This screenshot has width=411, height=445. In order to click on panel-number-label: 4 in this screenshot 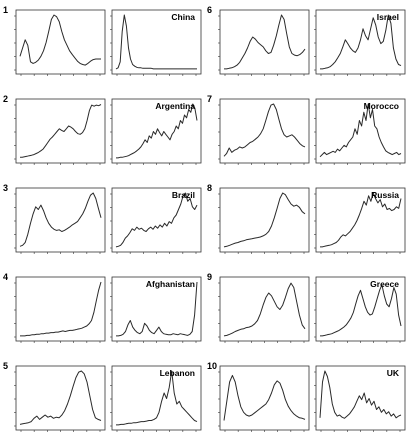, I will do `click(5, 277)`.